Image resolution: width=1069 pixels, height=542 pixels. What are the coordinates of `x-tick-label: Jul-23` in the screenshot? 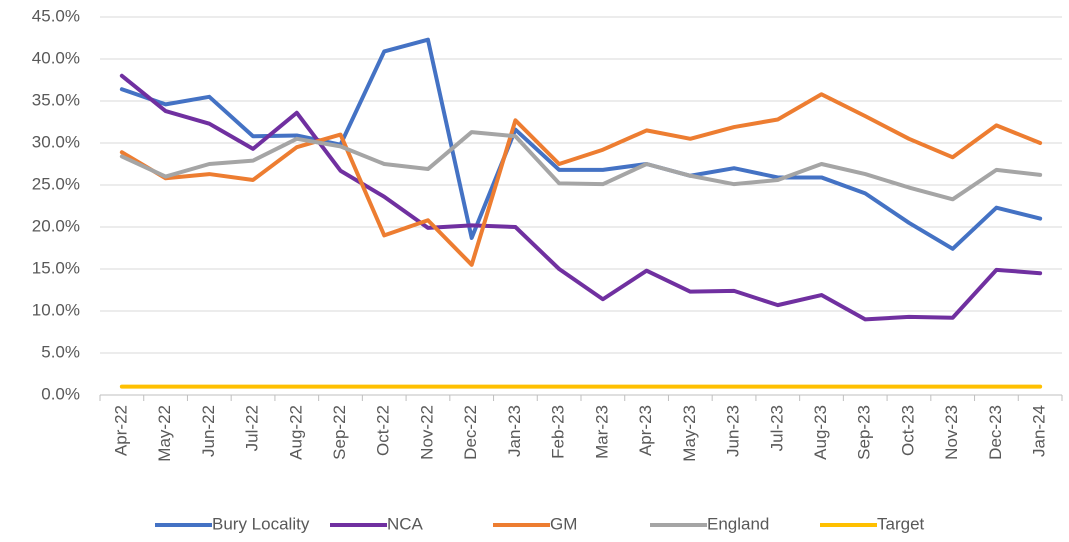 It's located at (776, 428).